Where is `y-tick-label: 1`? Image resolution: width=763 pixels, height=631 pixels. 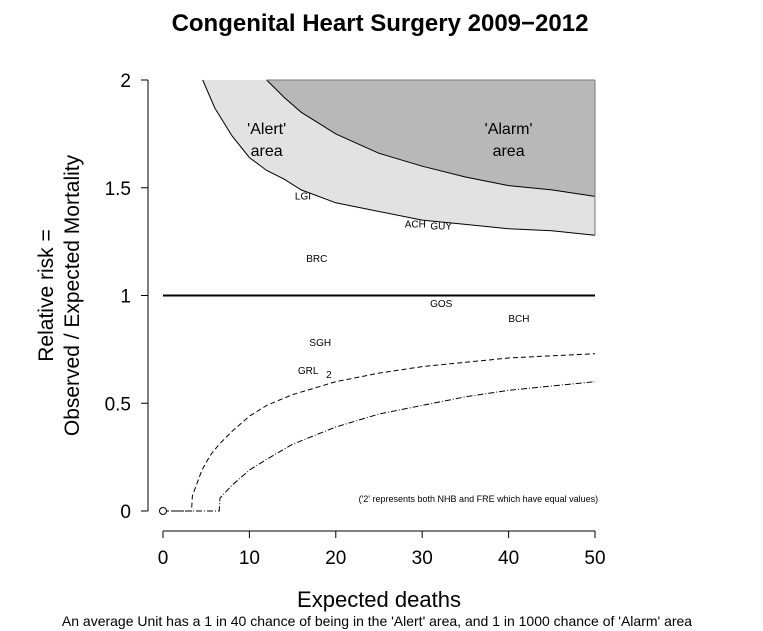 y-tick-label: 1 is located at coordinates (125, 297).